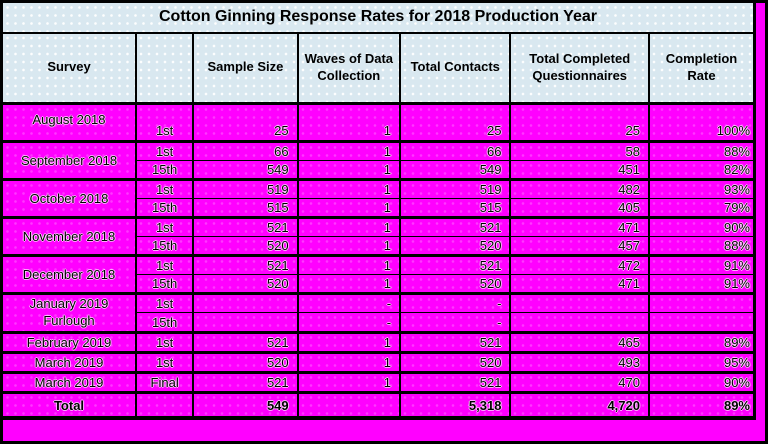 The width and height of the screenshot is (768, 444). What do you see at coordinates (349, 68) in the screenshot?
I see `column-header-waves: Waves of Data Collection` at bounding box center [349, 68].